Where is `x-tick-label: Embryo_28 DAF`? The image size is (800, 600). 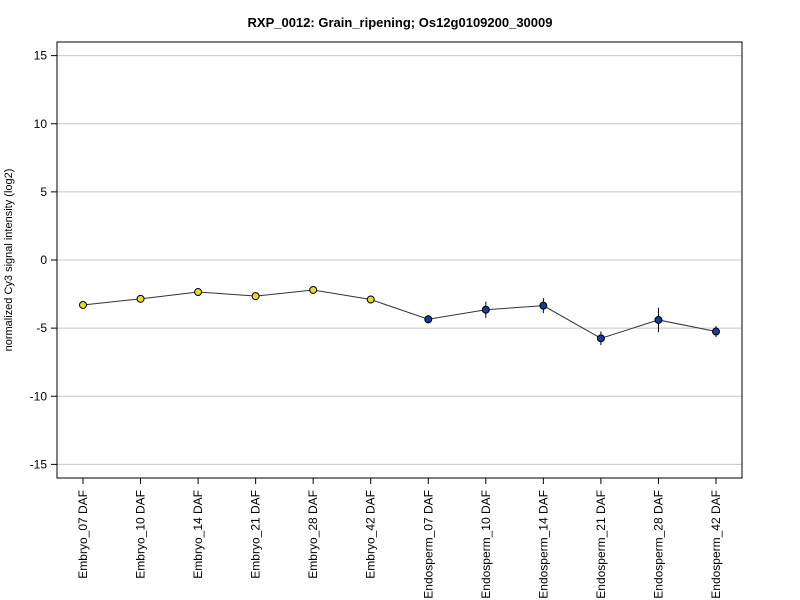
x-tick-label: Embryo_28 DAF is located at coordinates (313, 534).